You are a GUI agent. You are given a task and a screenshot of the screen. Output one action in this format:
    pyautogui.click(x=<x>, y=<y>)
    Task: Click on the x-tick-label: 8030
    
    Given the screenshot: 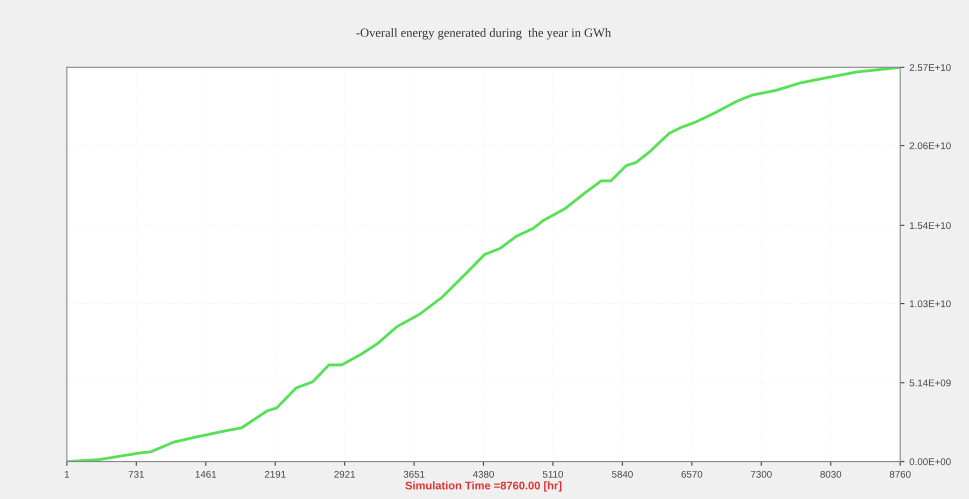 What is the action you would take?
    pyautogui.click(x=831, y=474)
    